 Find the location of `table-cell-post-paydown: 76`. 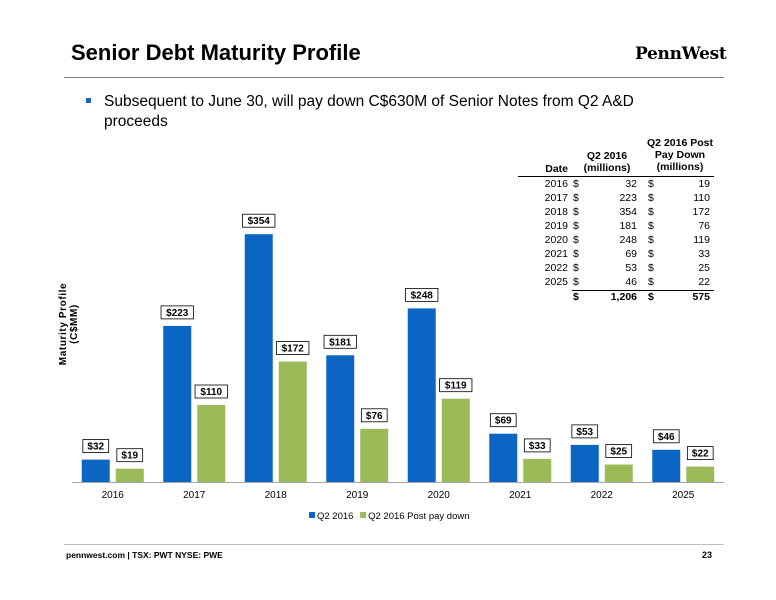

table-cell-post-paydown: 76 is located at coordinates (704, 226).